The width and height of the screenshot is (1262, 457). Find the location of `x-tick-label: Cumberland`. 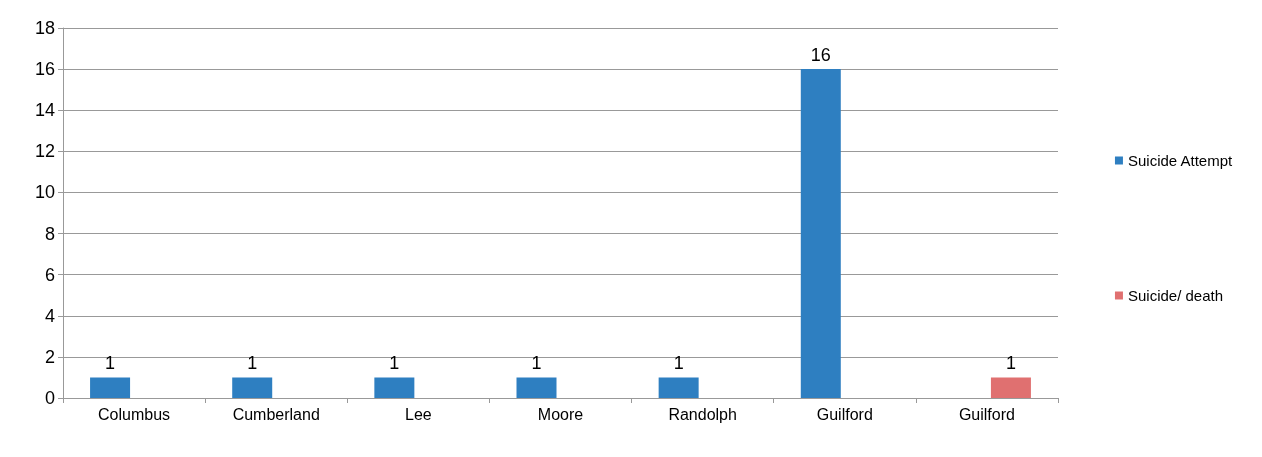

x-tick-label: Cumberland is located at coordinates (276, 414).